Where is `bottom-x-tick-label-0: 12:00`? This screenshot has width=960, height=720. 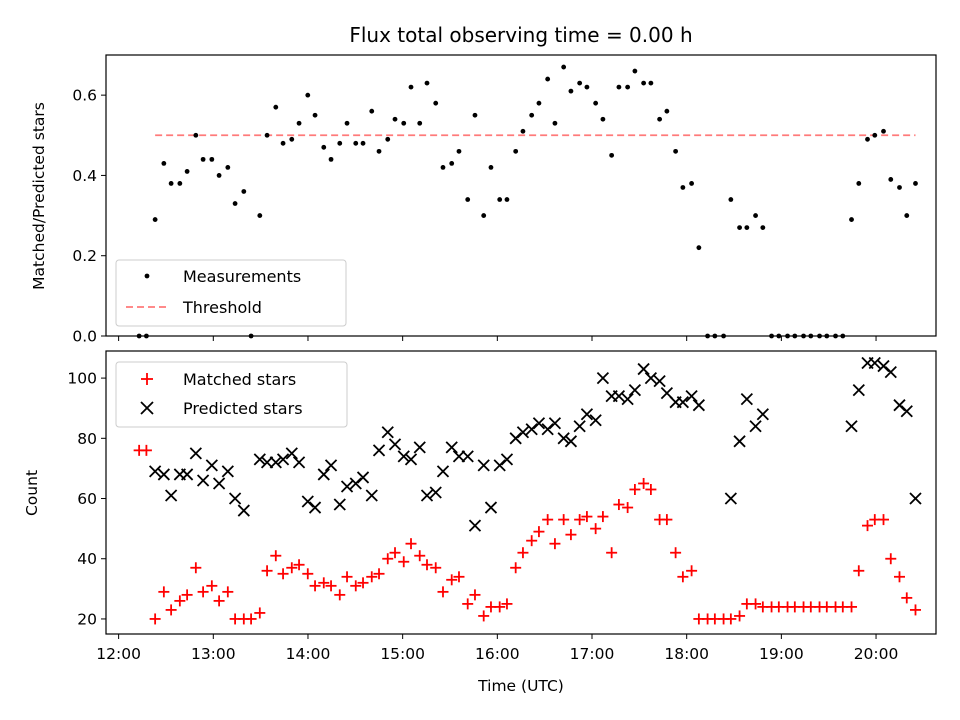 bottom-x-tick-label-0: 12:00 is located at coordinates (118, 654).